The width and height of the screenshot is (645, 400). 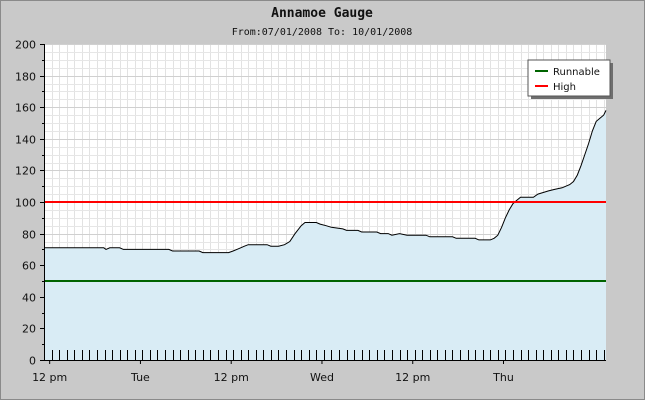 What do you see at coordinates (32, 361) in the screenshot?
I see `y-tick-label: 0` at bounding box center [32, 361].